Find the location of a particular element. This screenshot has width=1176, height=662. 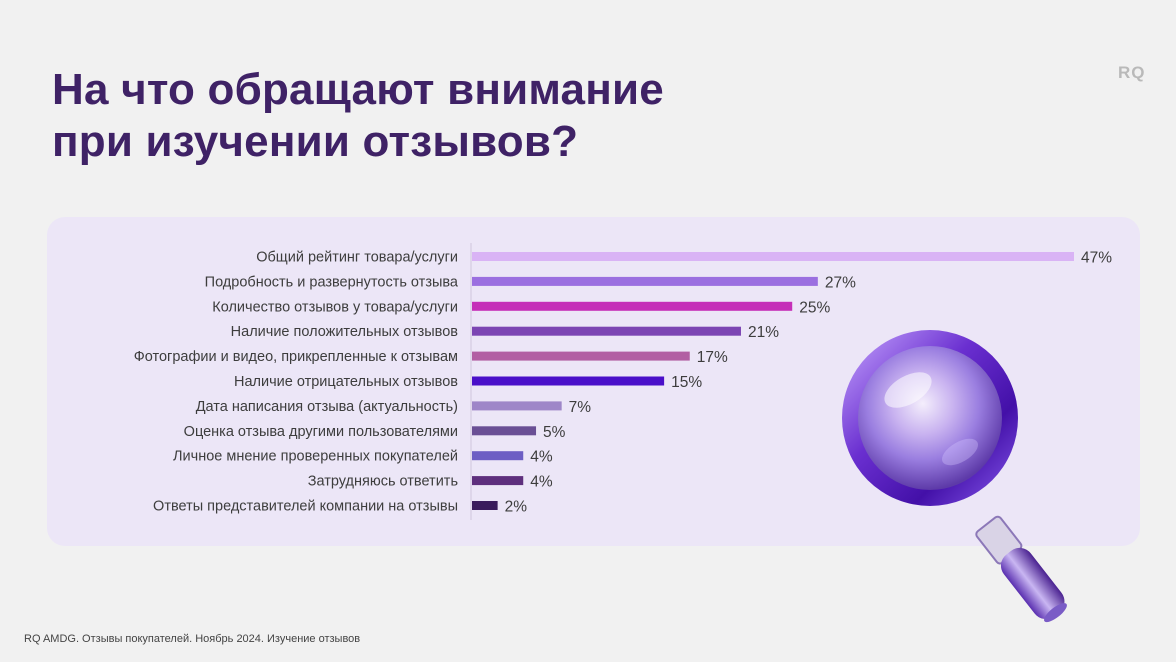

brand-logo: RQ is located at coordinates (1132, 72).